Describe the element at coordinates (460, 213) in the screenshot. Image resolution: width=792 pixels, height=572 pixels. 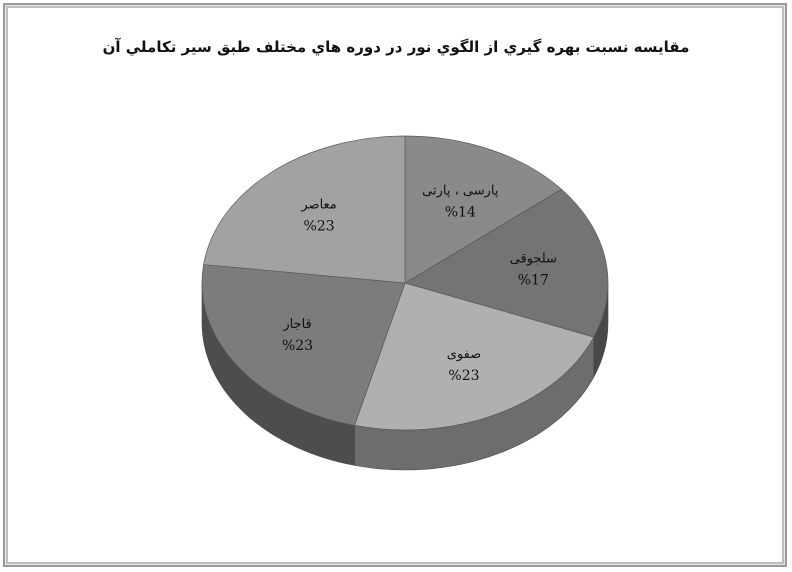
I see `slice-value-0: %14` at that location.